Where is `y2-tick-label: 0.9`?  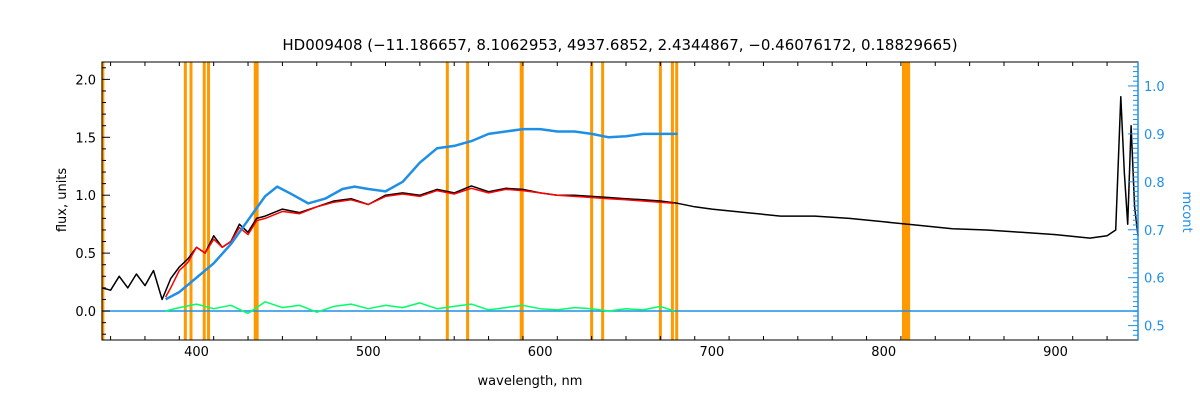
y2-tick-label: 0.9 is located at coordinates (1154, 135).